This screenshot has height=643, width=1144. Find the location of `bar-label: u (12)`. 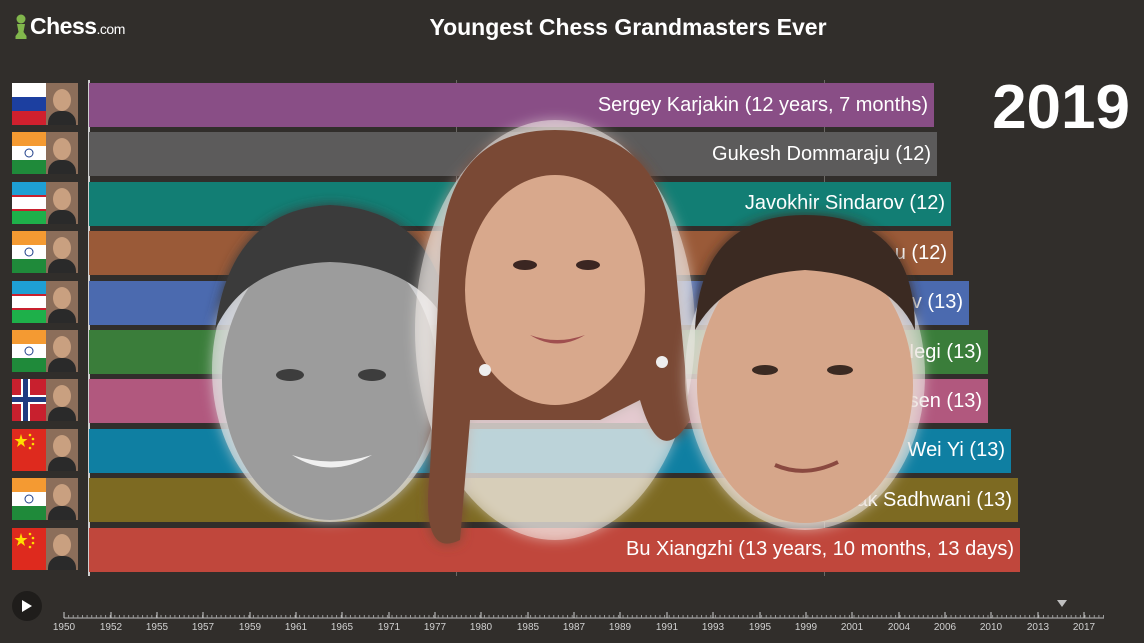

bar-label: u (12) is located at coordinates (920, 252).